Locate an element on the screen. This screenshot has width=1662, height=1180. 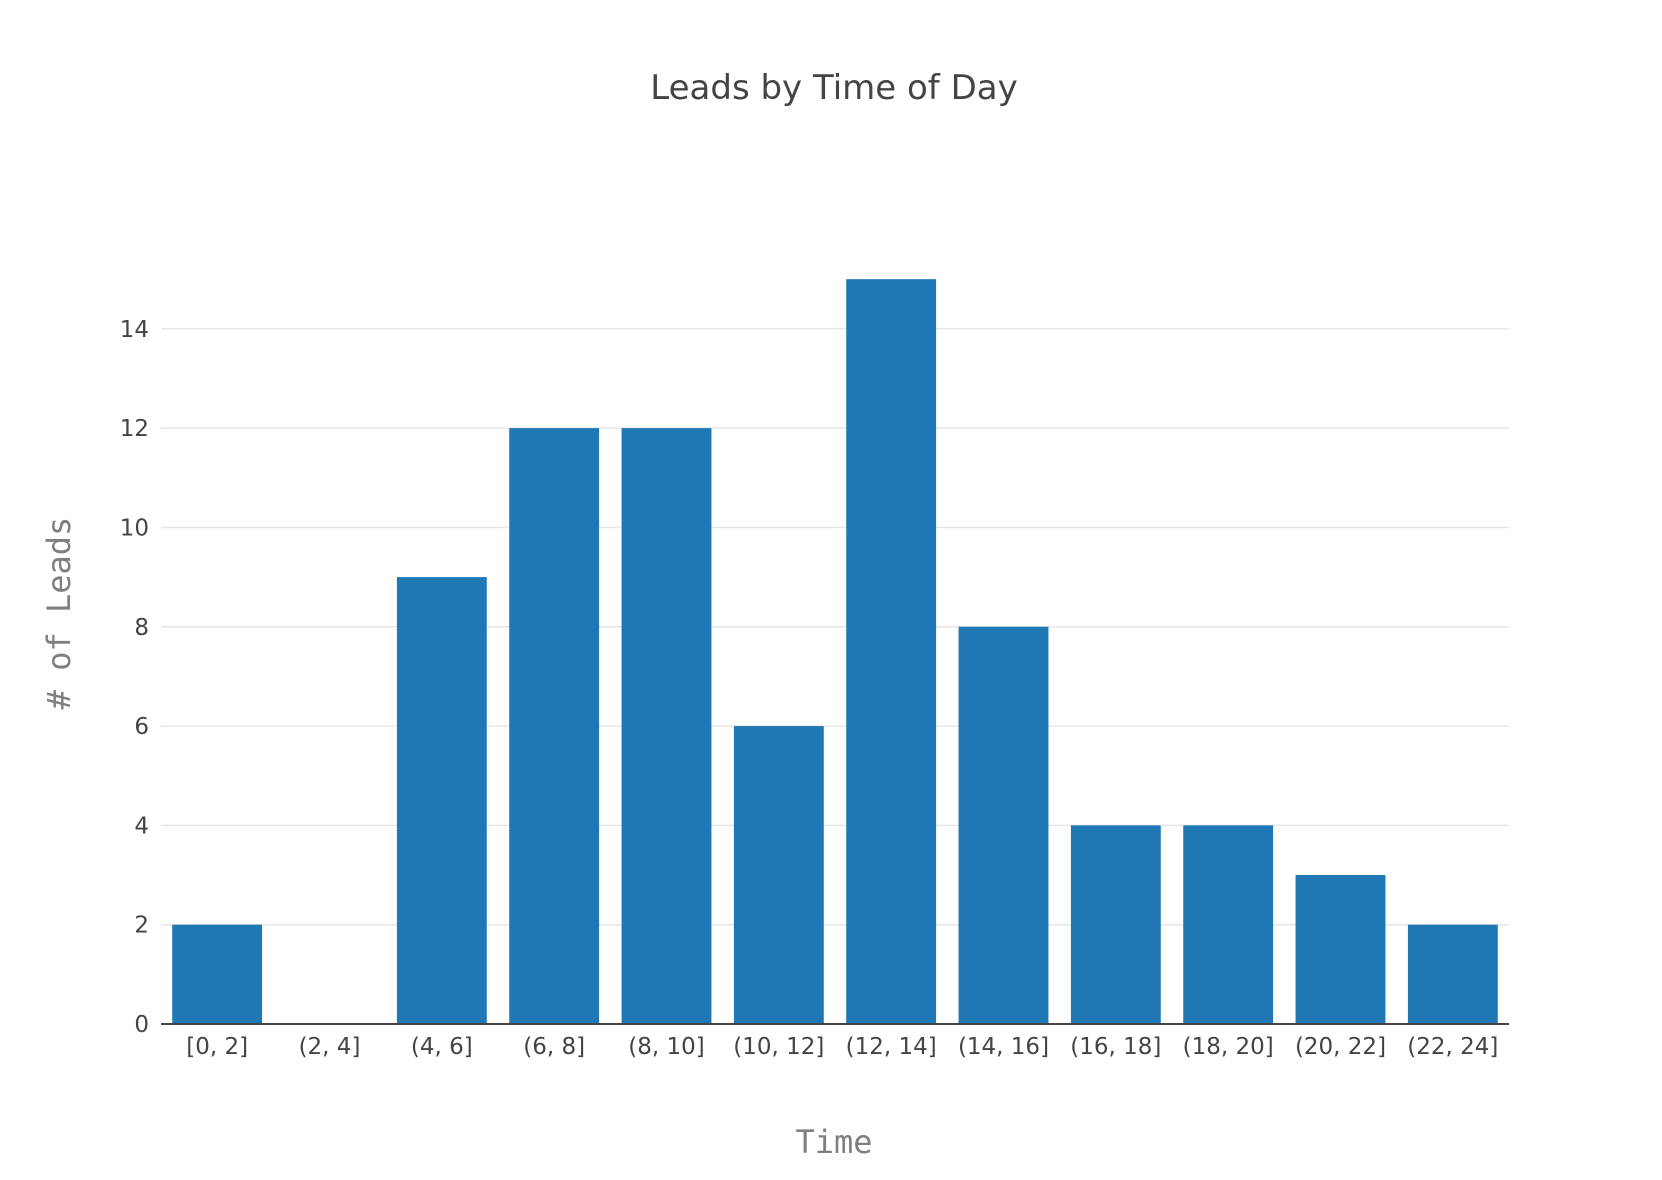
x-tick-label: (8, 10] is located at coordinates (666, 1047).